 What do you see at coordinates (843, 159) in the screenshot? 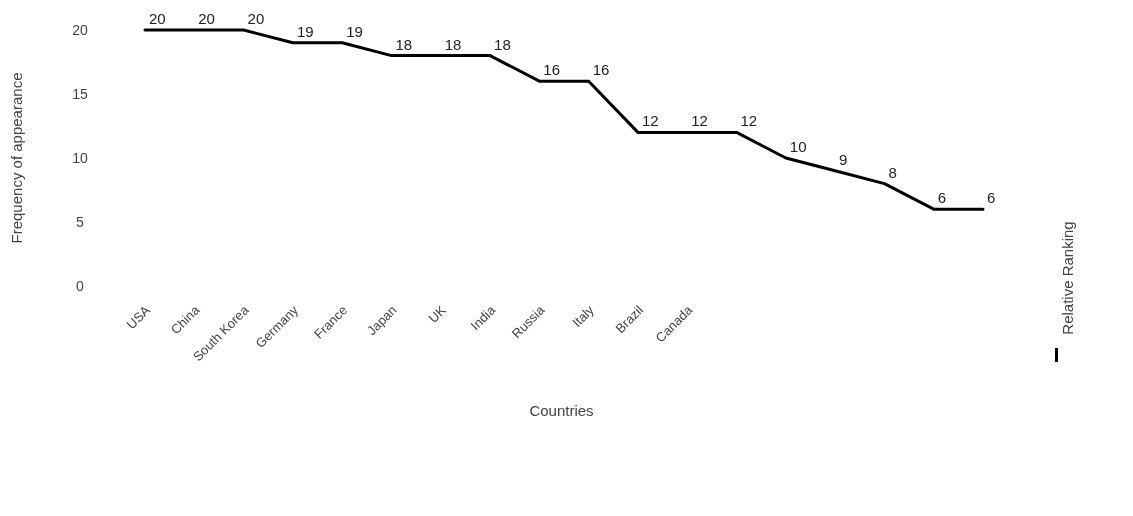
I see `data-label: 9` at bounding box center [843, 159].